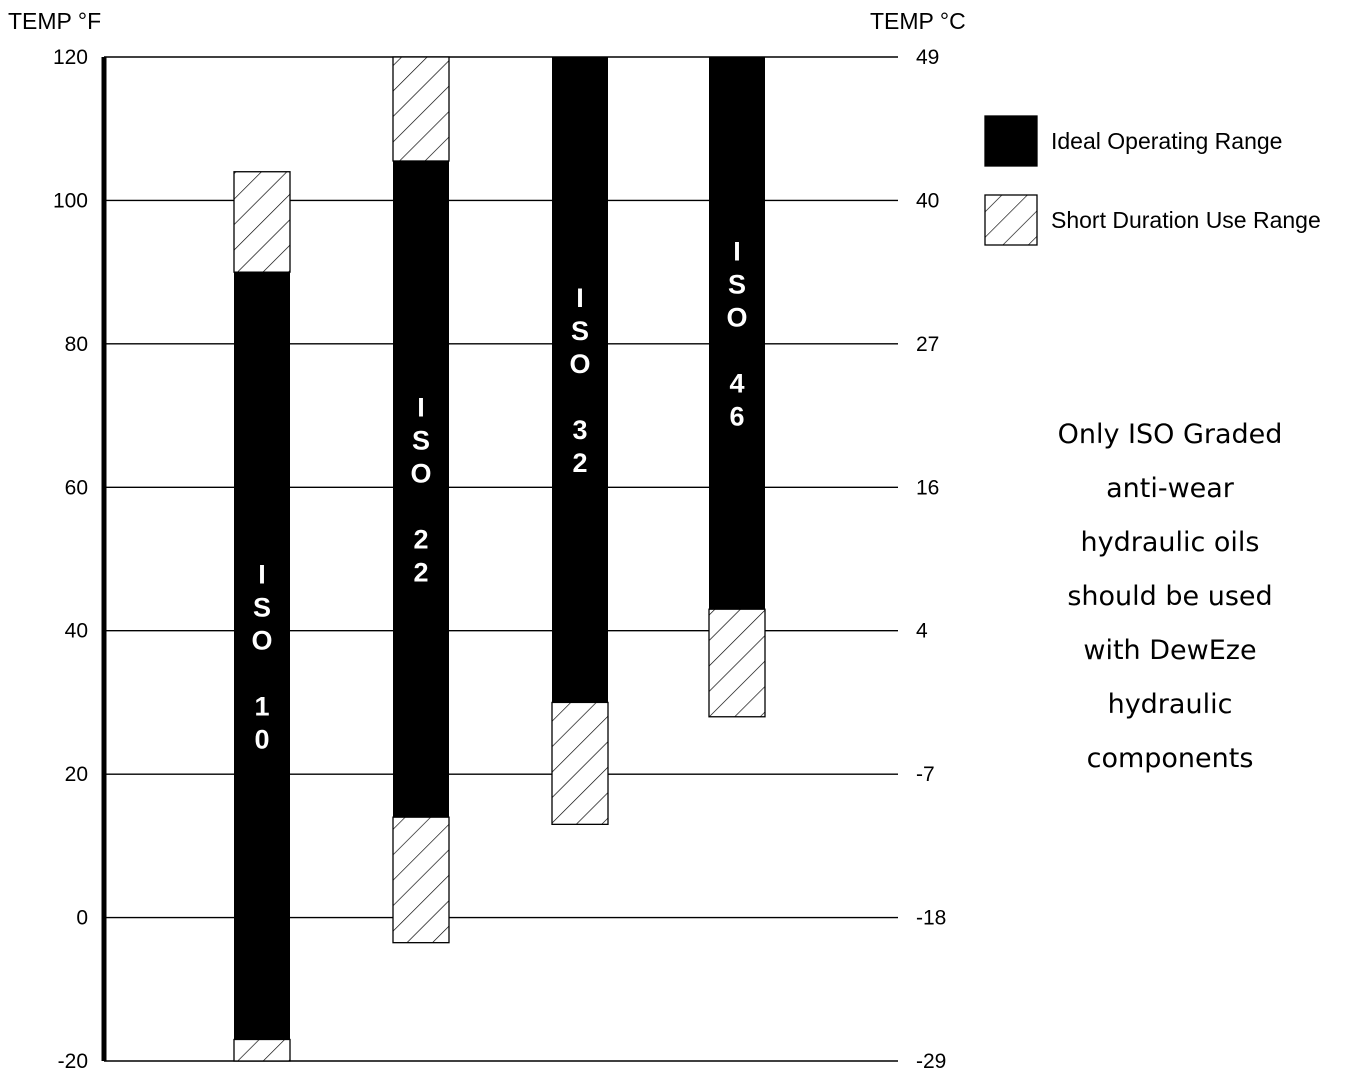  What do you see at coordinates (1170, 704) in the screenshot?
I see `note-line: hydraulic` at bounding box center [1170, 704].